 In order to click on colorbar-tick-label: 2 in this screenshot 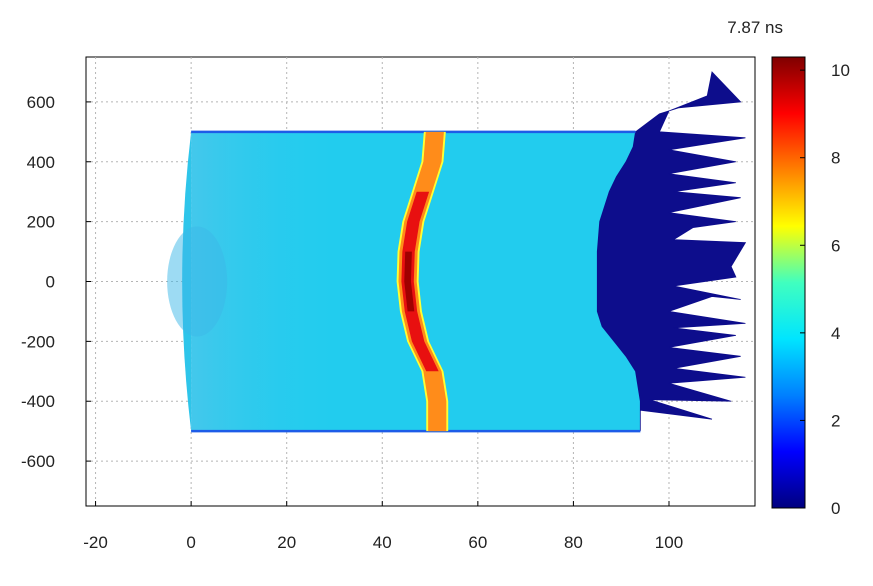, I will do `click(835, 420)`.